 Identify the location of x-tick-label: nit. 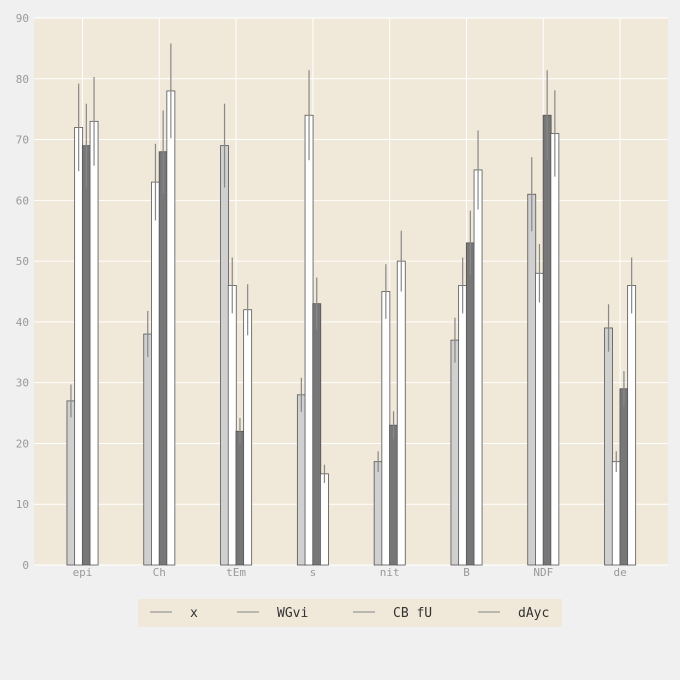
(390, 572).